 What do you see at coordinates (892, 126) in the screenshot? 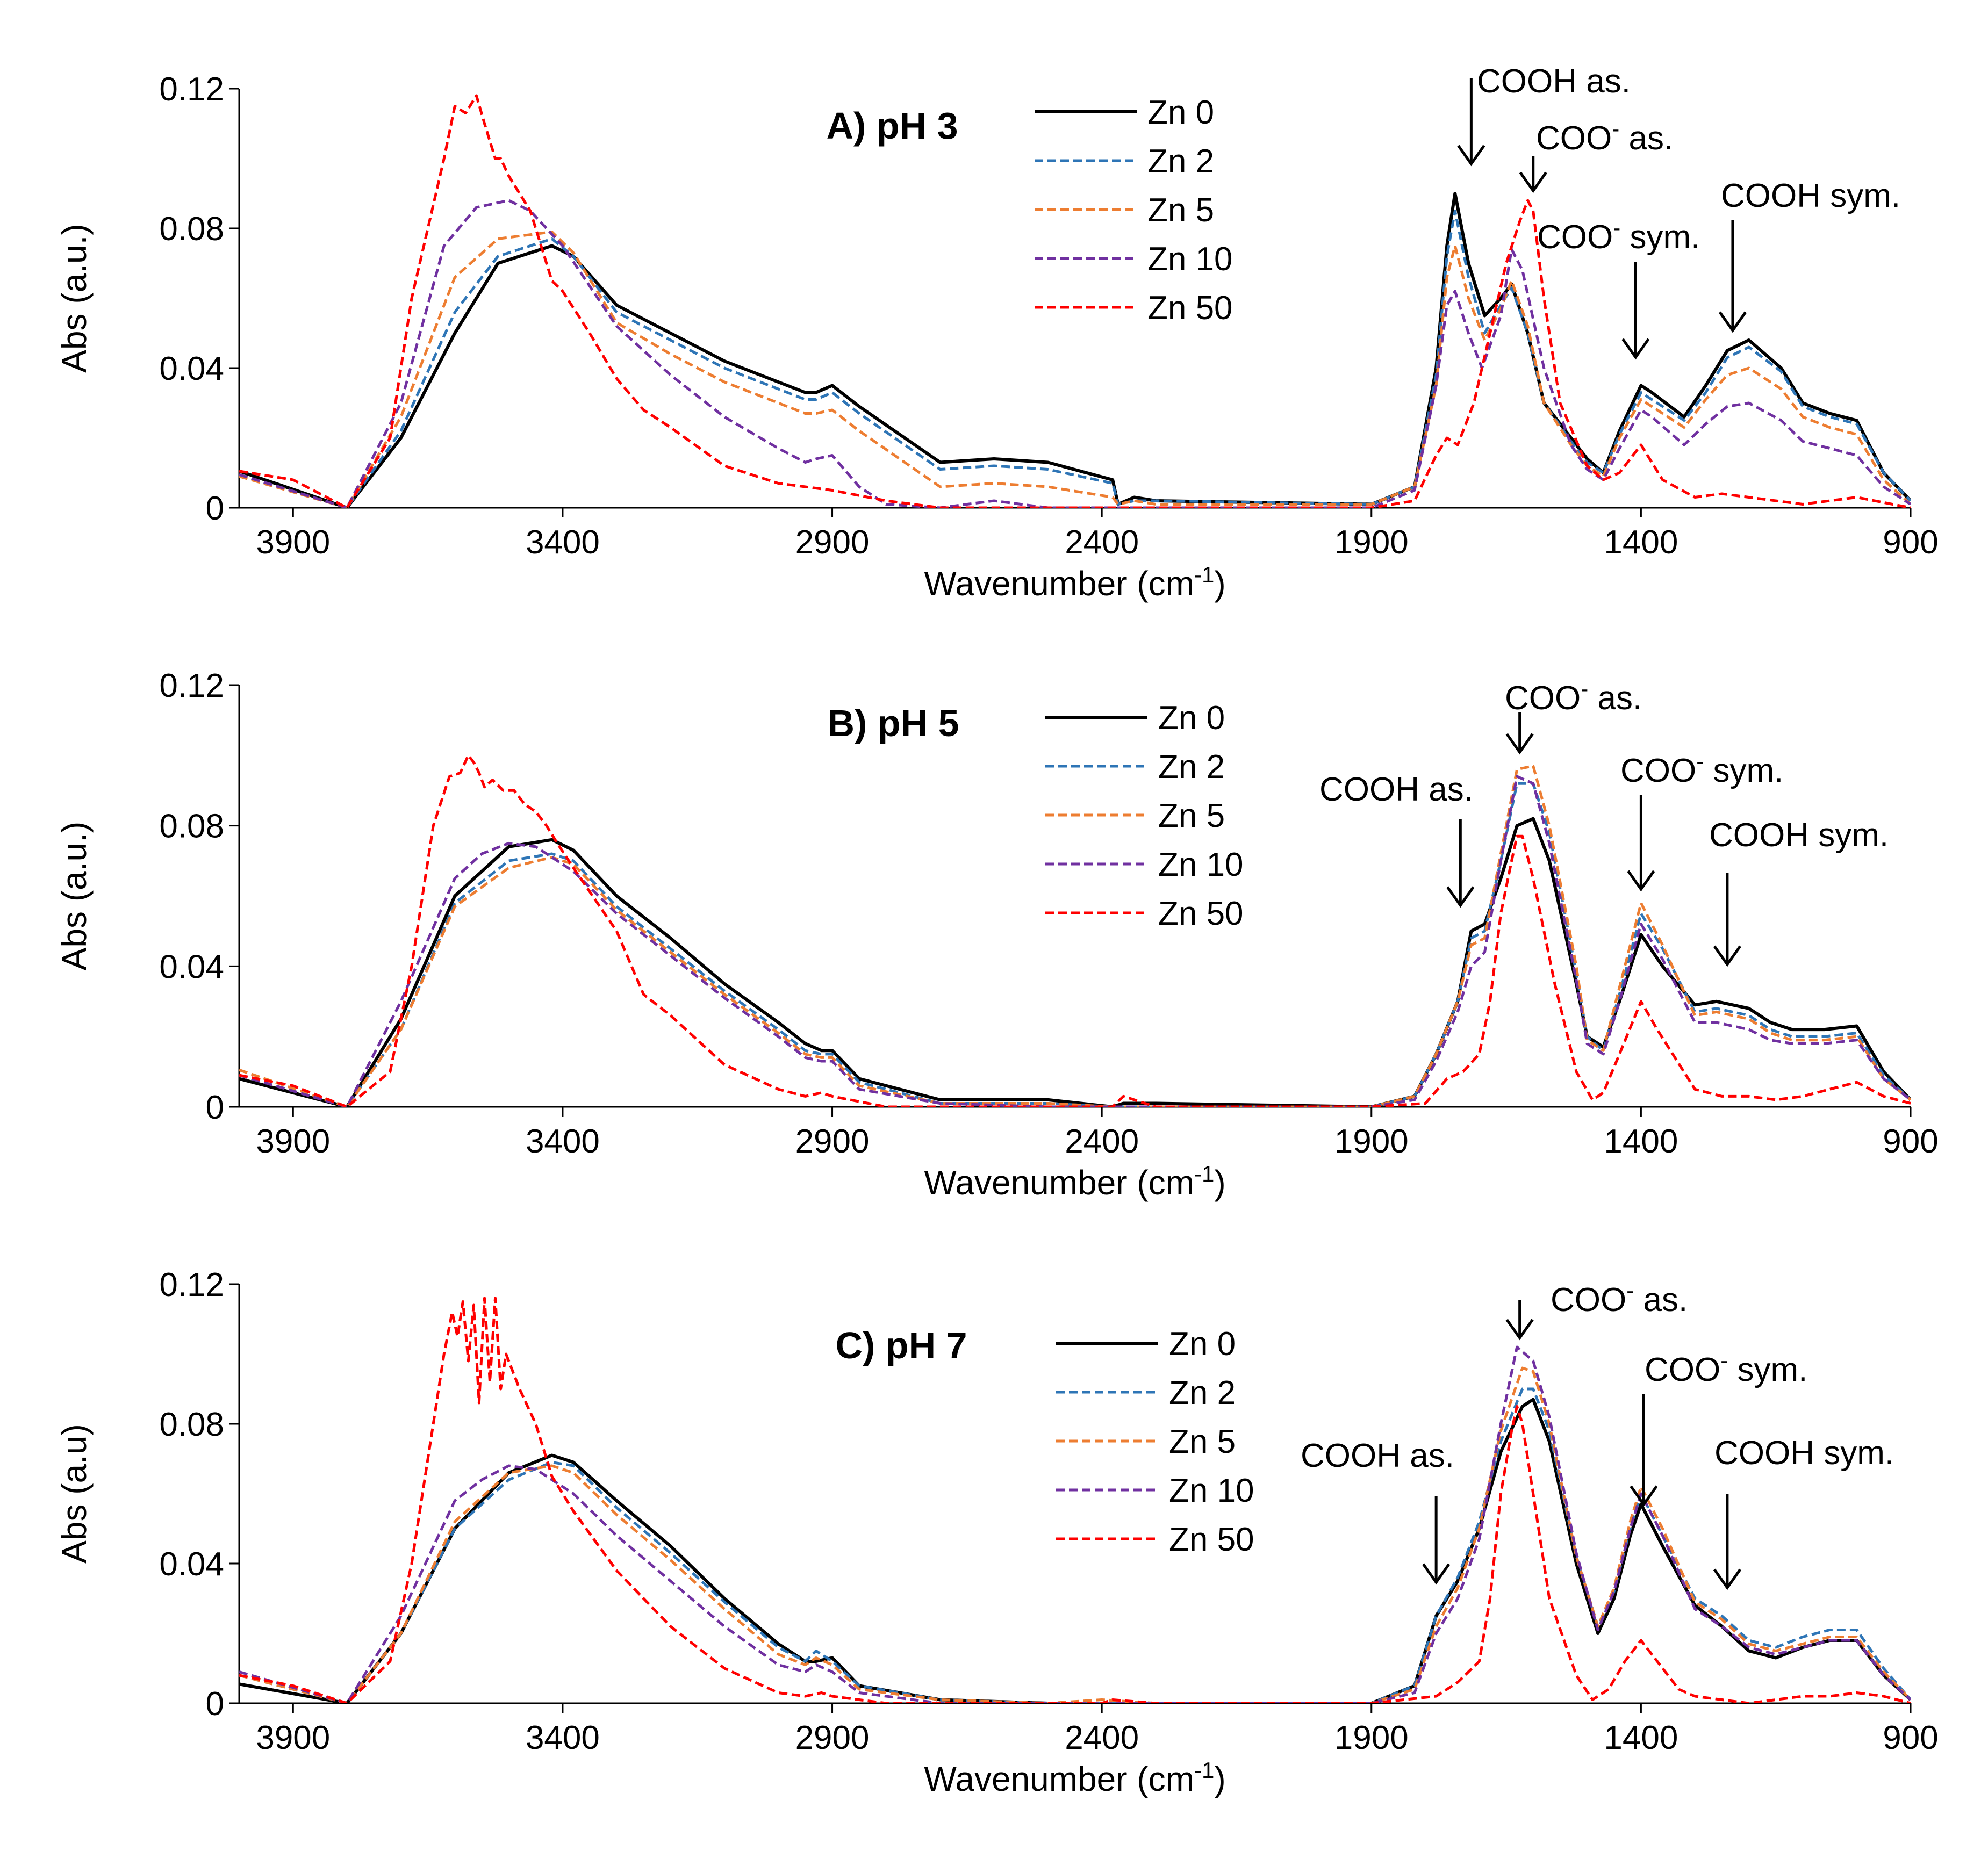
I see `panel-title: A) pH 3` at bounding box center [892, 126].